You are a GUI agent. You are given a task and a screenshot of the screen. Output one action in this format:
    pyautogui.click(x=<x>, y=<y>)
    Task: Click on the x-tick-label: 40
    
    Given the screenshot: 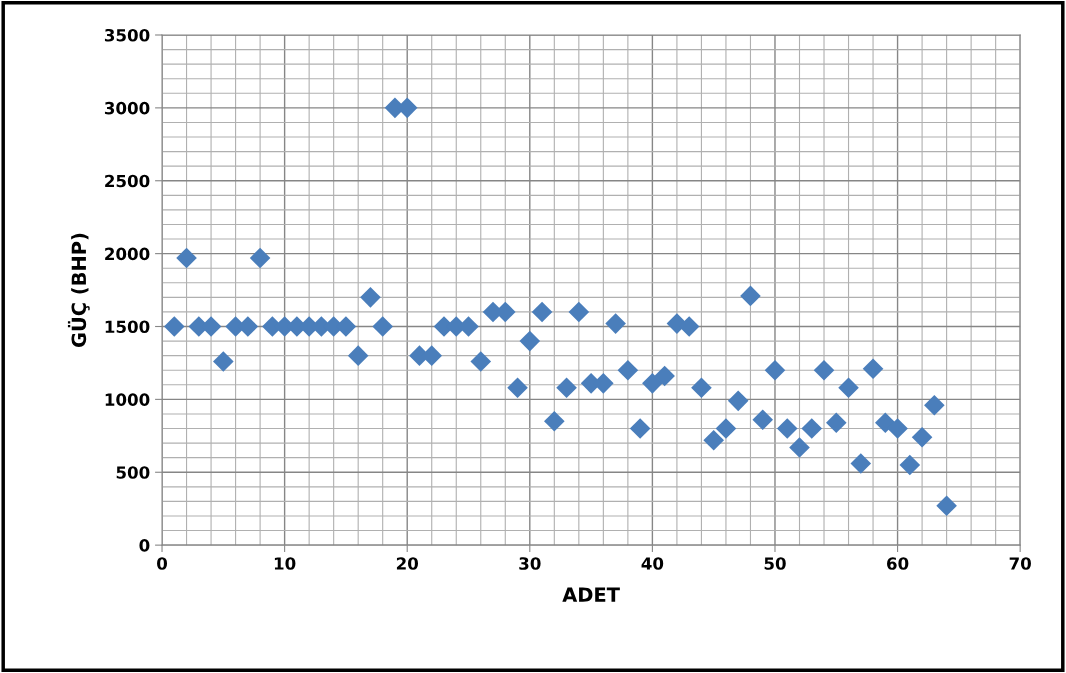 What is the action you would take?
    pyautogui.click(x=652, y=563)
    